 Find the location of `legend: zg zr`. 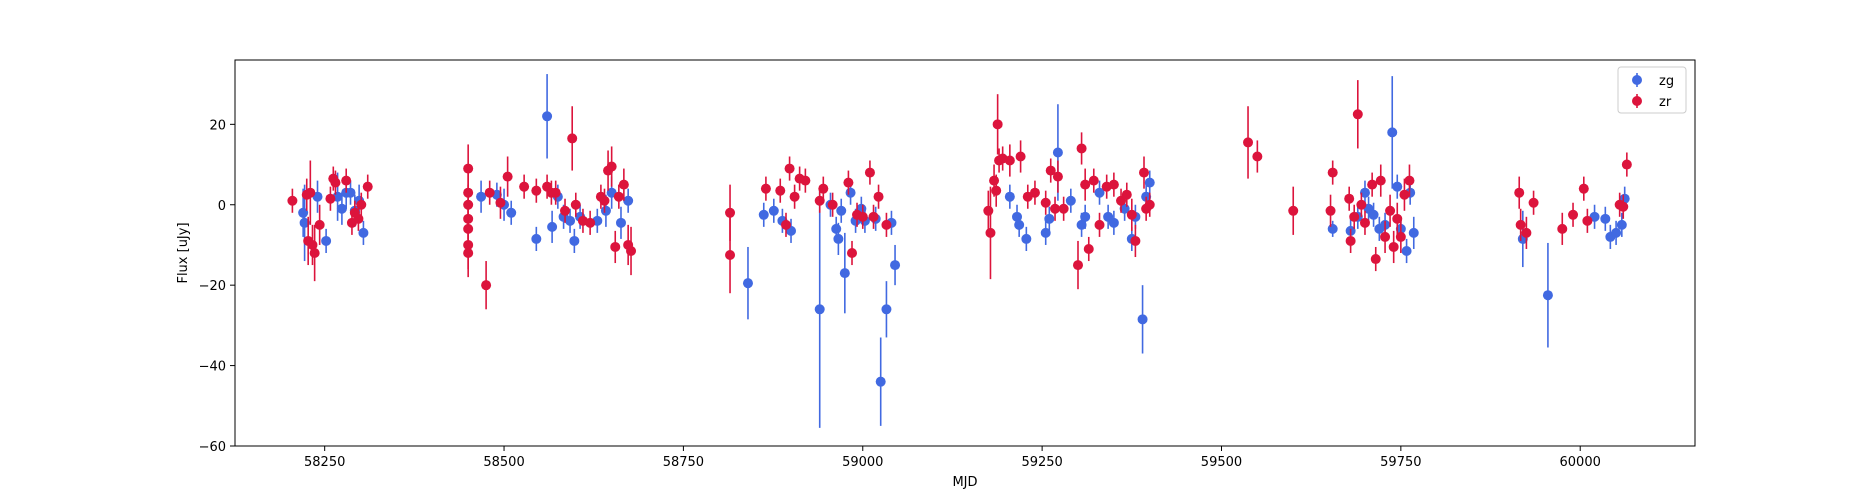

legend: zg zr is located at coordinates (1652, 90).